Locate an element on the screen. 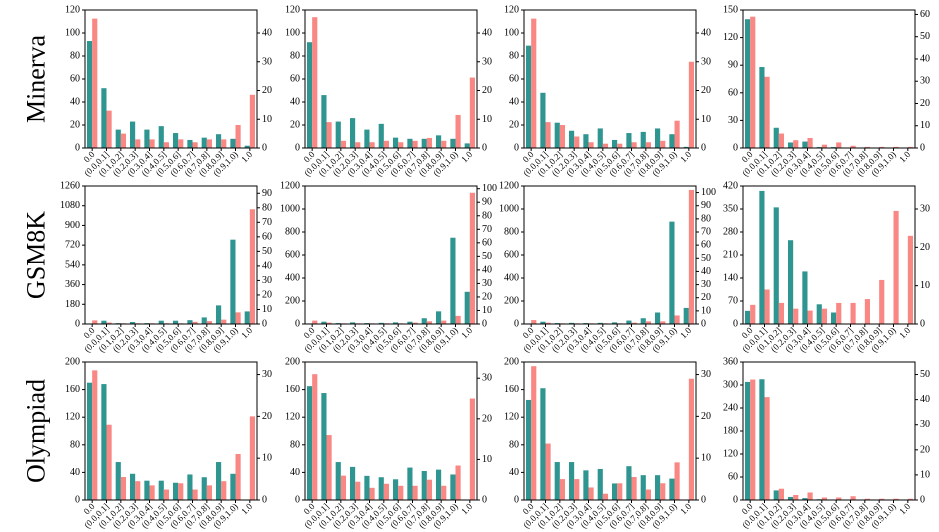 This screenshot has width=939, height=532. right-tick-label: 80 is located at coordinates (706, 218).